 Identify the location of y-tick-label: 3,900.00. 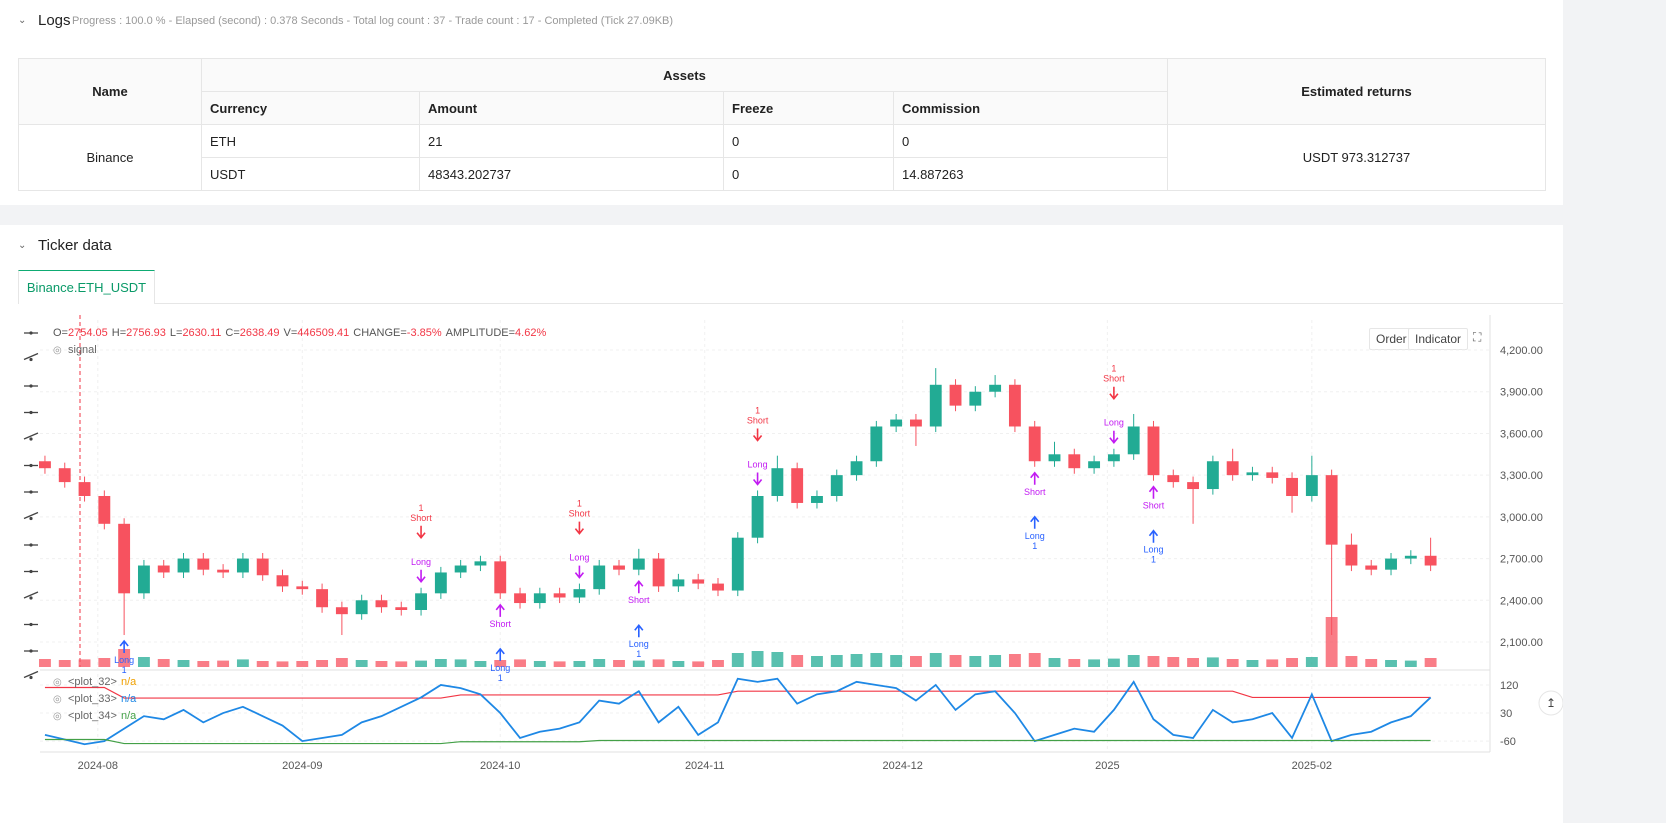
(1521, 393).